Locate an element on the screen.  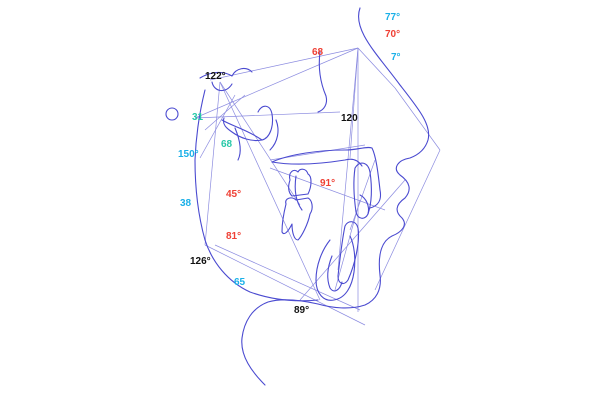
symphysis-inner is located at coordinates (335, 273).